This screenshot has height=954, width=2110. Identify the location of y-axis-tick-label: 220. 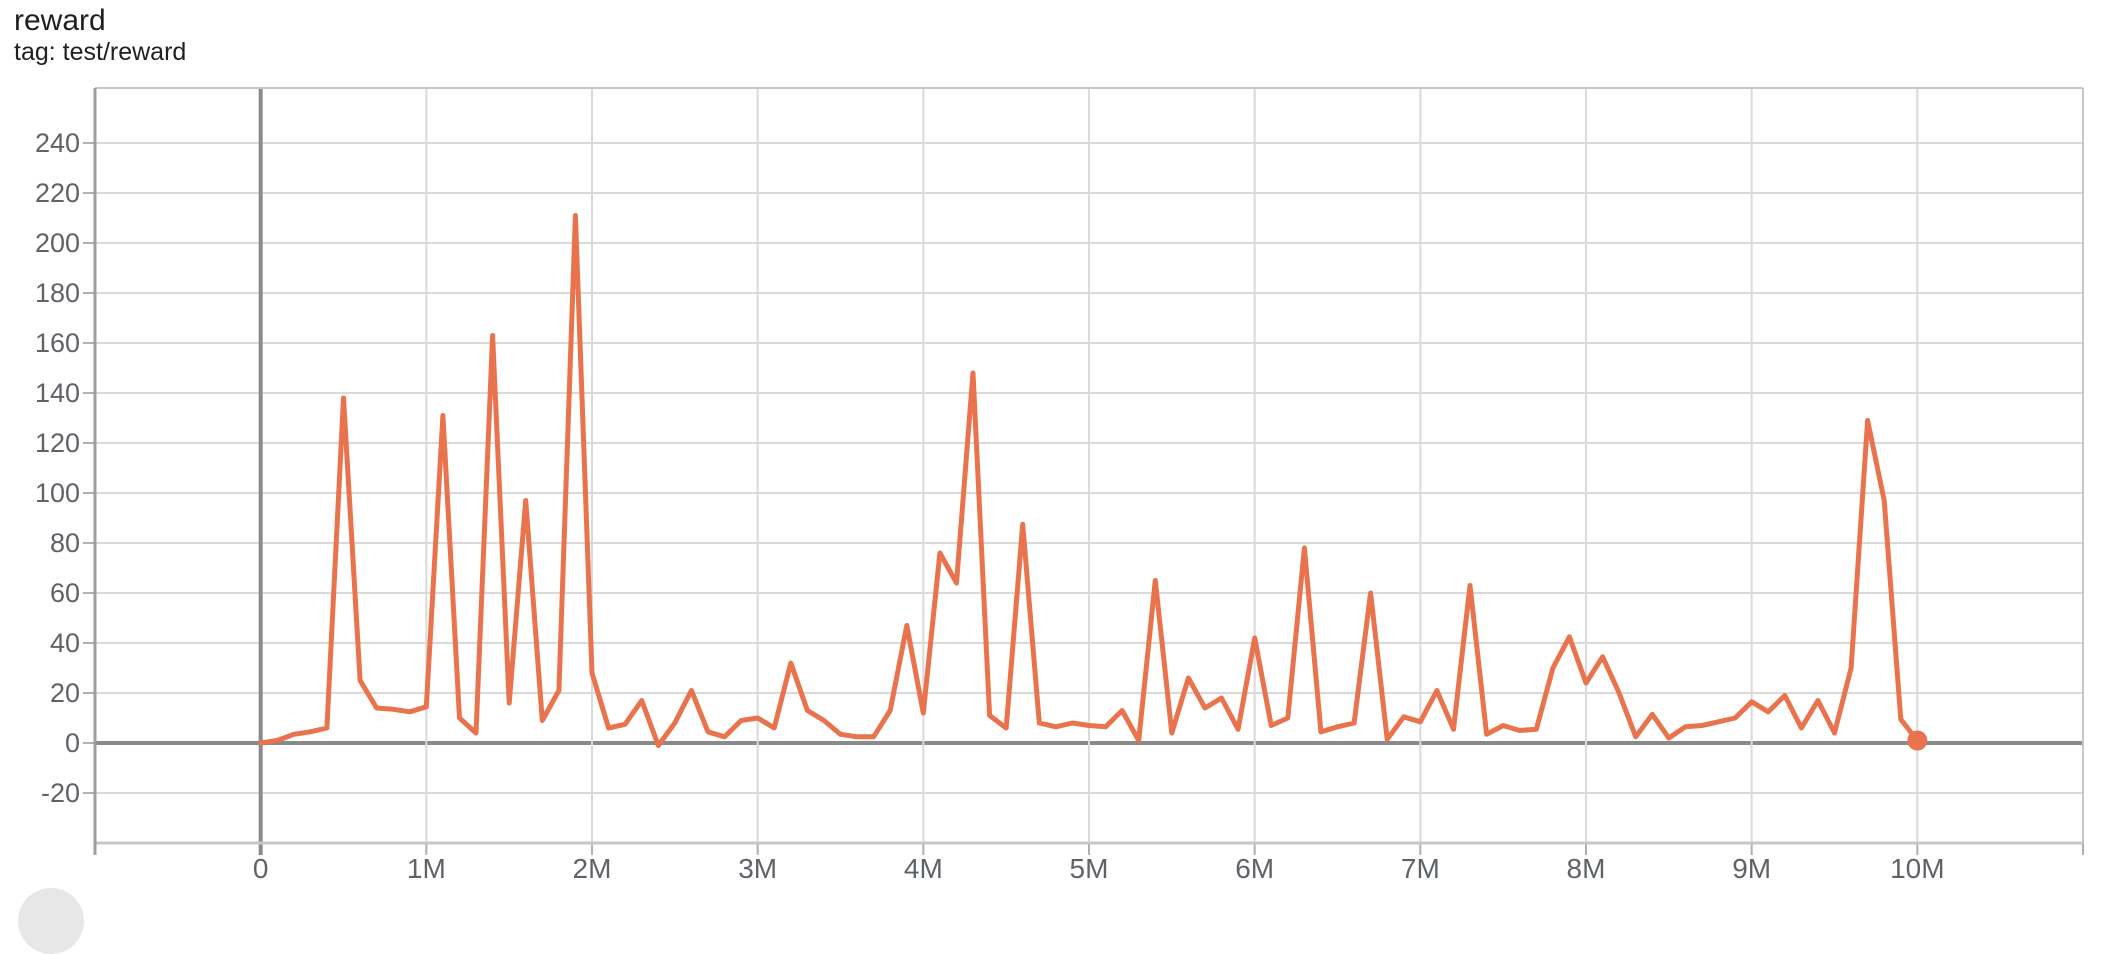
(57, 193).